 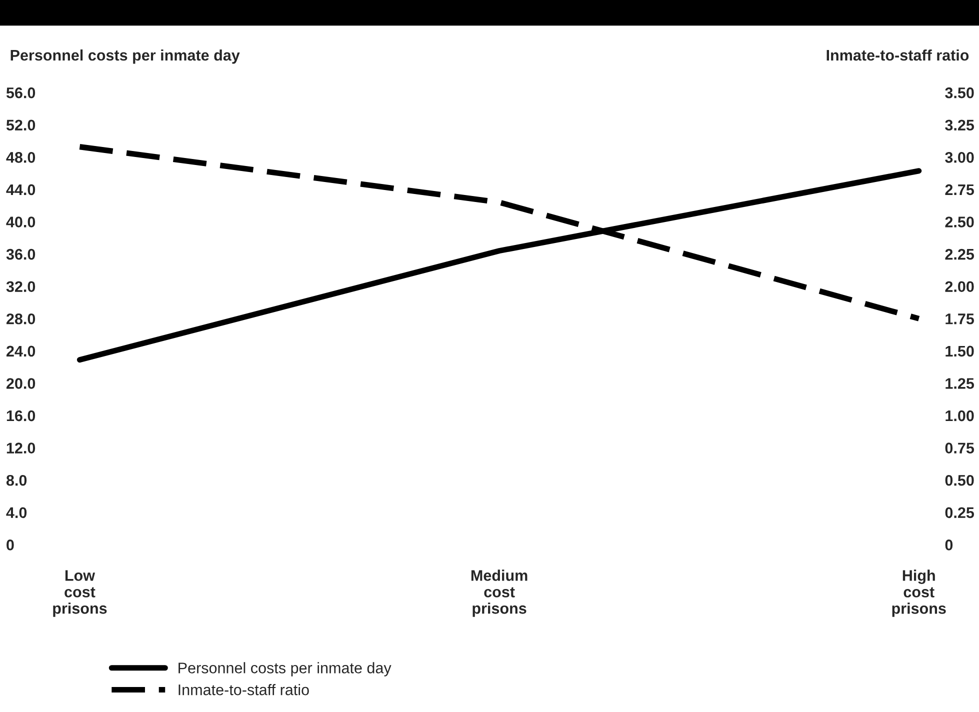 I want to click on y-tick-label: 0, so click(x=10, y=545).